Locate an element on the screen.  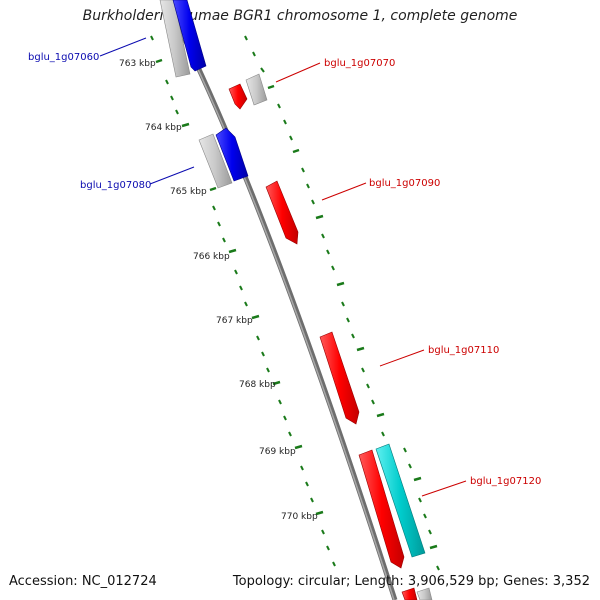
gene-label-bglu-1g07060: bglu_1g07060 is located at coordinates (63, 57).